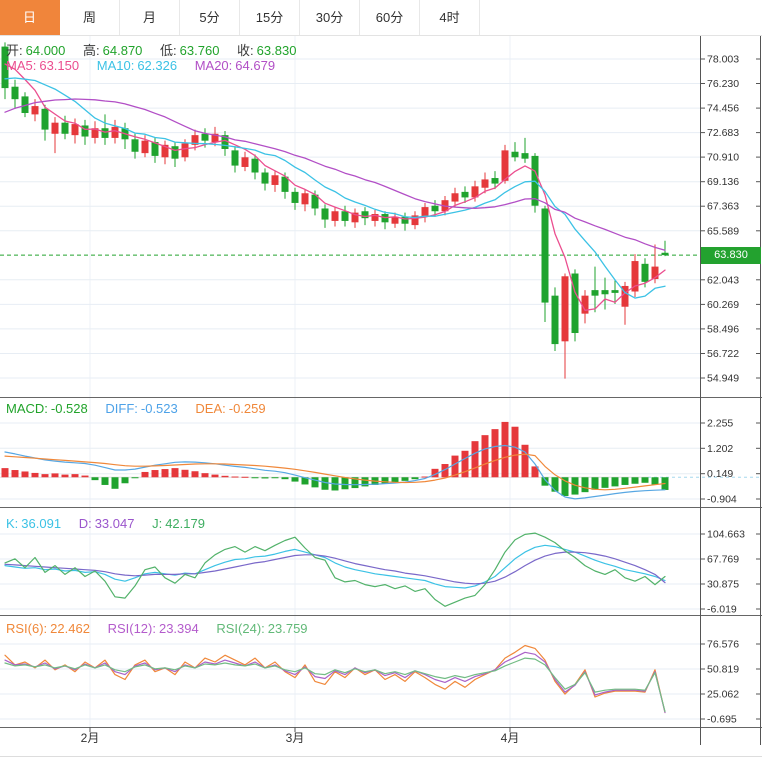 This screenshot has height=759, width=762. I want to click on svg-text: -0.904, so click(722, 500).